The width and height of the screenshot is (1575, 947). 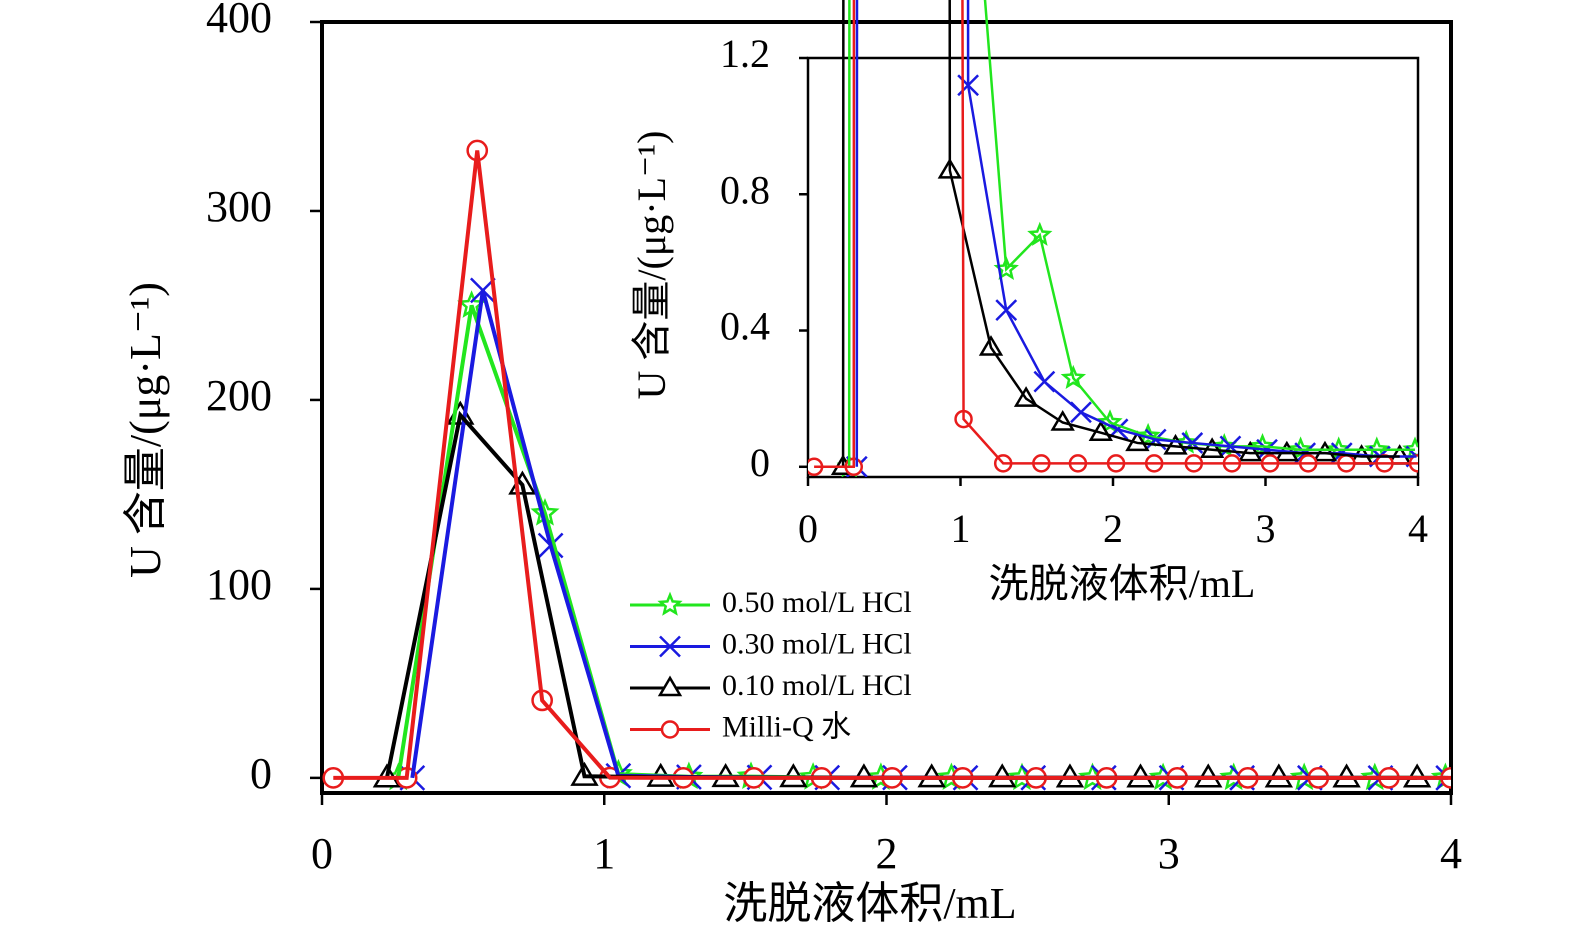 What do you see at coordinates (786, 726) in the screenshot?
I see `legend-label: Milli-Q 水` at bounding box center [786, 726].